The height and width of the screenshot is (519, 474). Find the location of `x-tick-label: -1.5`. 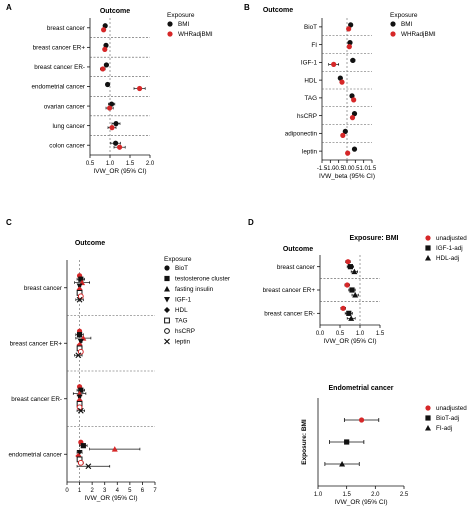

x-tick-label: -1.5 is located at coordinates (322, 169).